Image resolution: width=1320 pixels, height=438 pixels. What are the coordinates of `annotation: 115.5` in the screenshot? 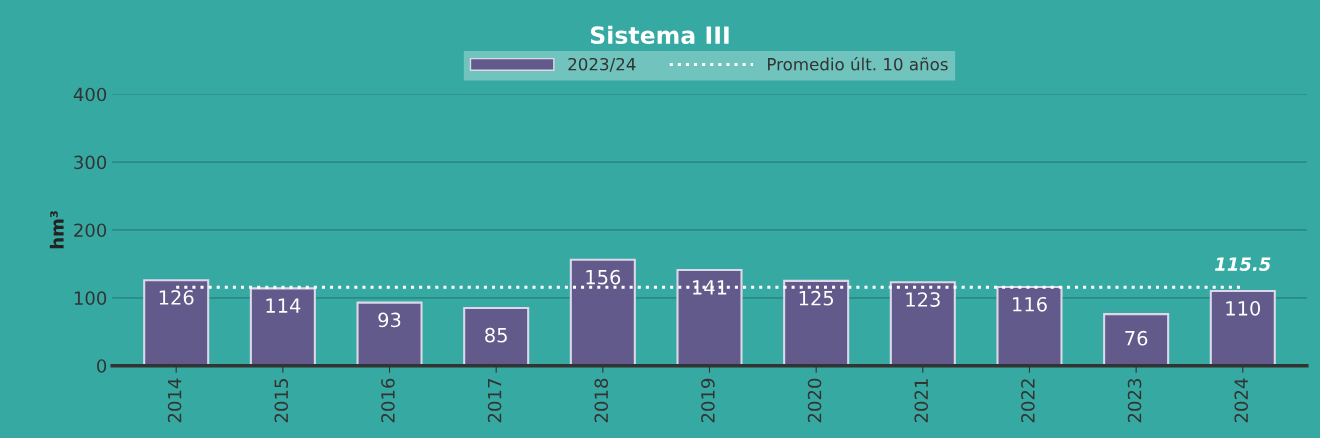 It's located at (1243, 264).